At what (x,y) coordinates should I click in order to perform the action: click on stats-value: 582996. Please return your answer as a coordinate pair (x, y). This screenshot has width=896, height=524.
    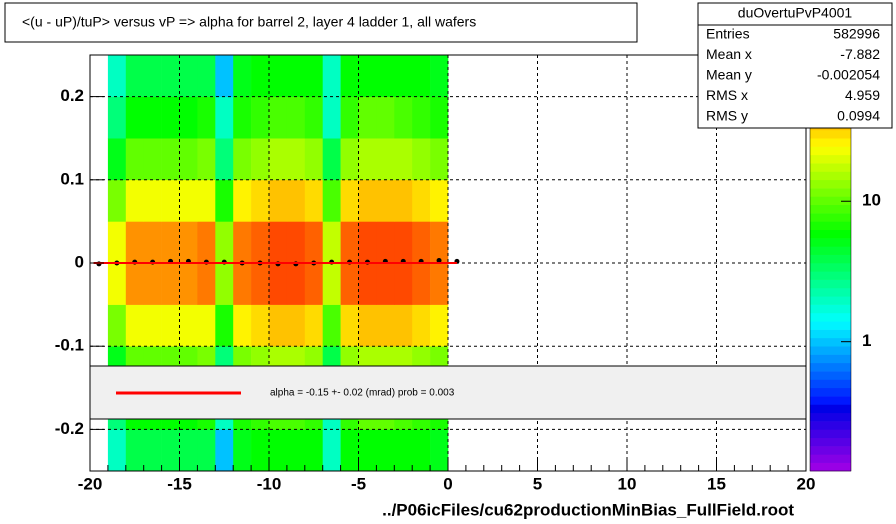
    Looking at the image, I should click on (856, 34).